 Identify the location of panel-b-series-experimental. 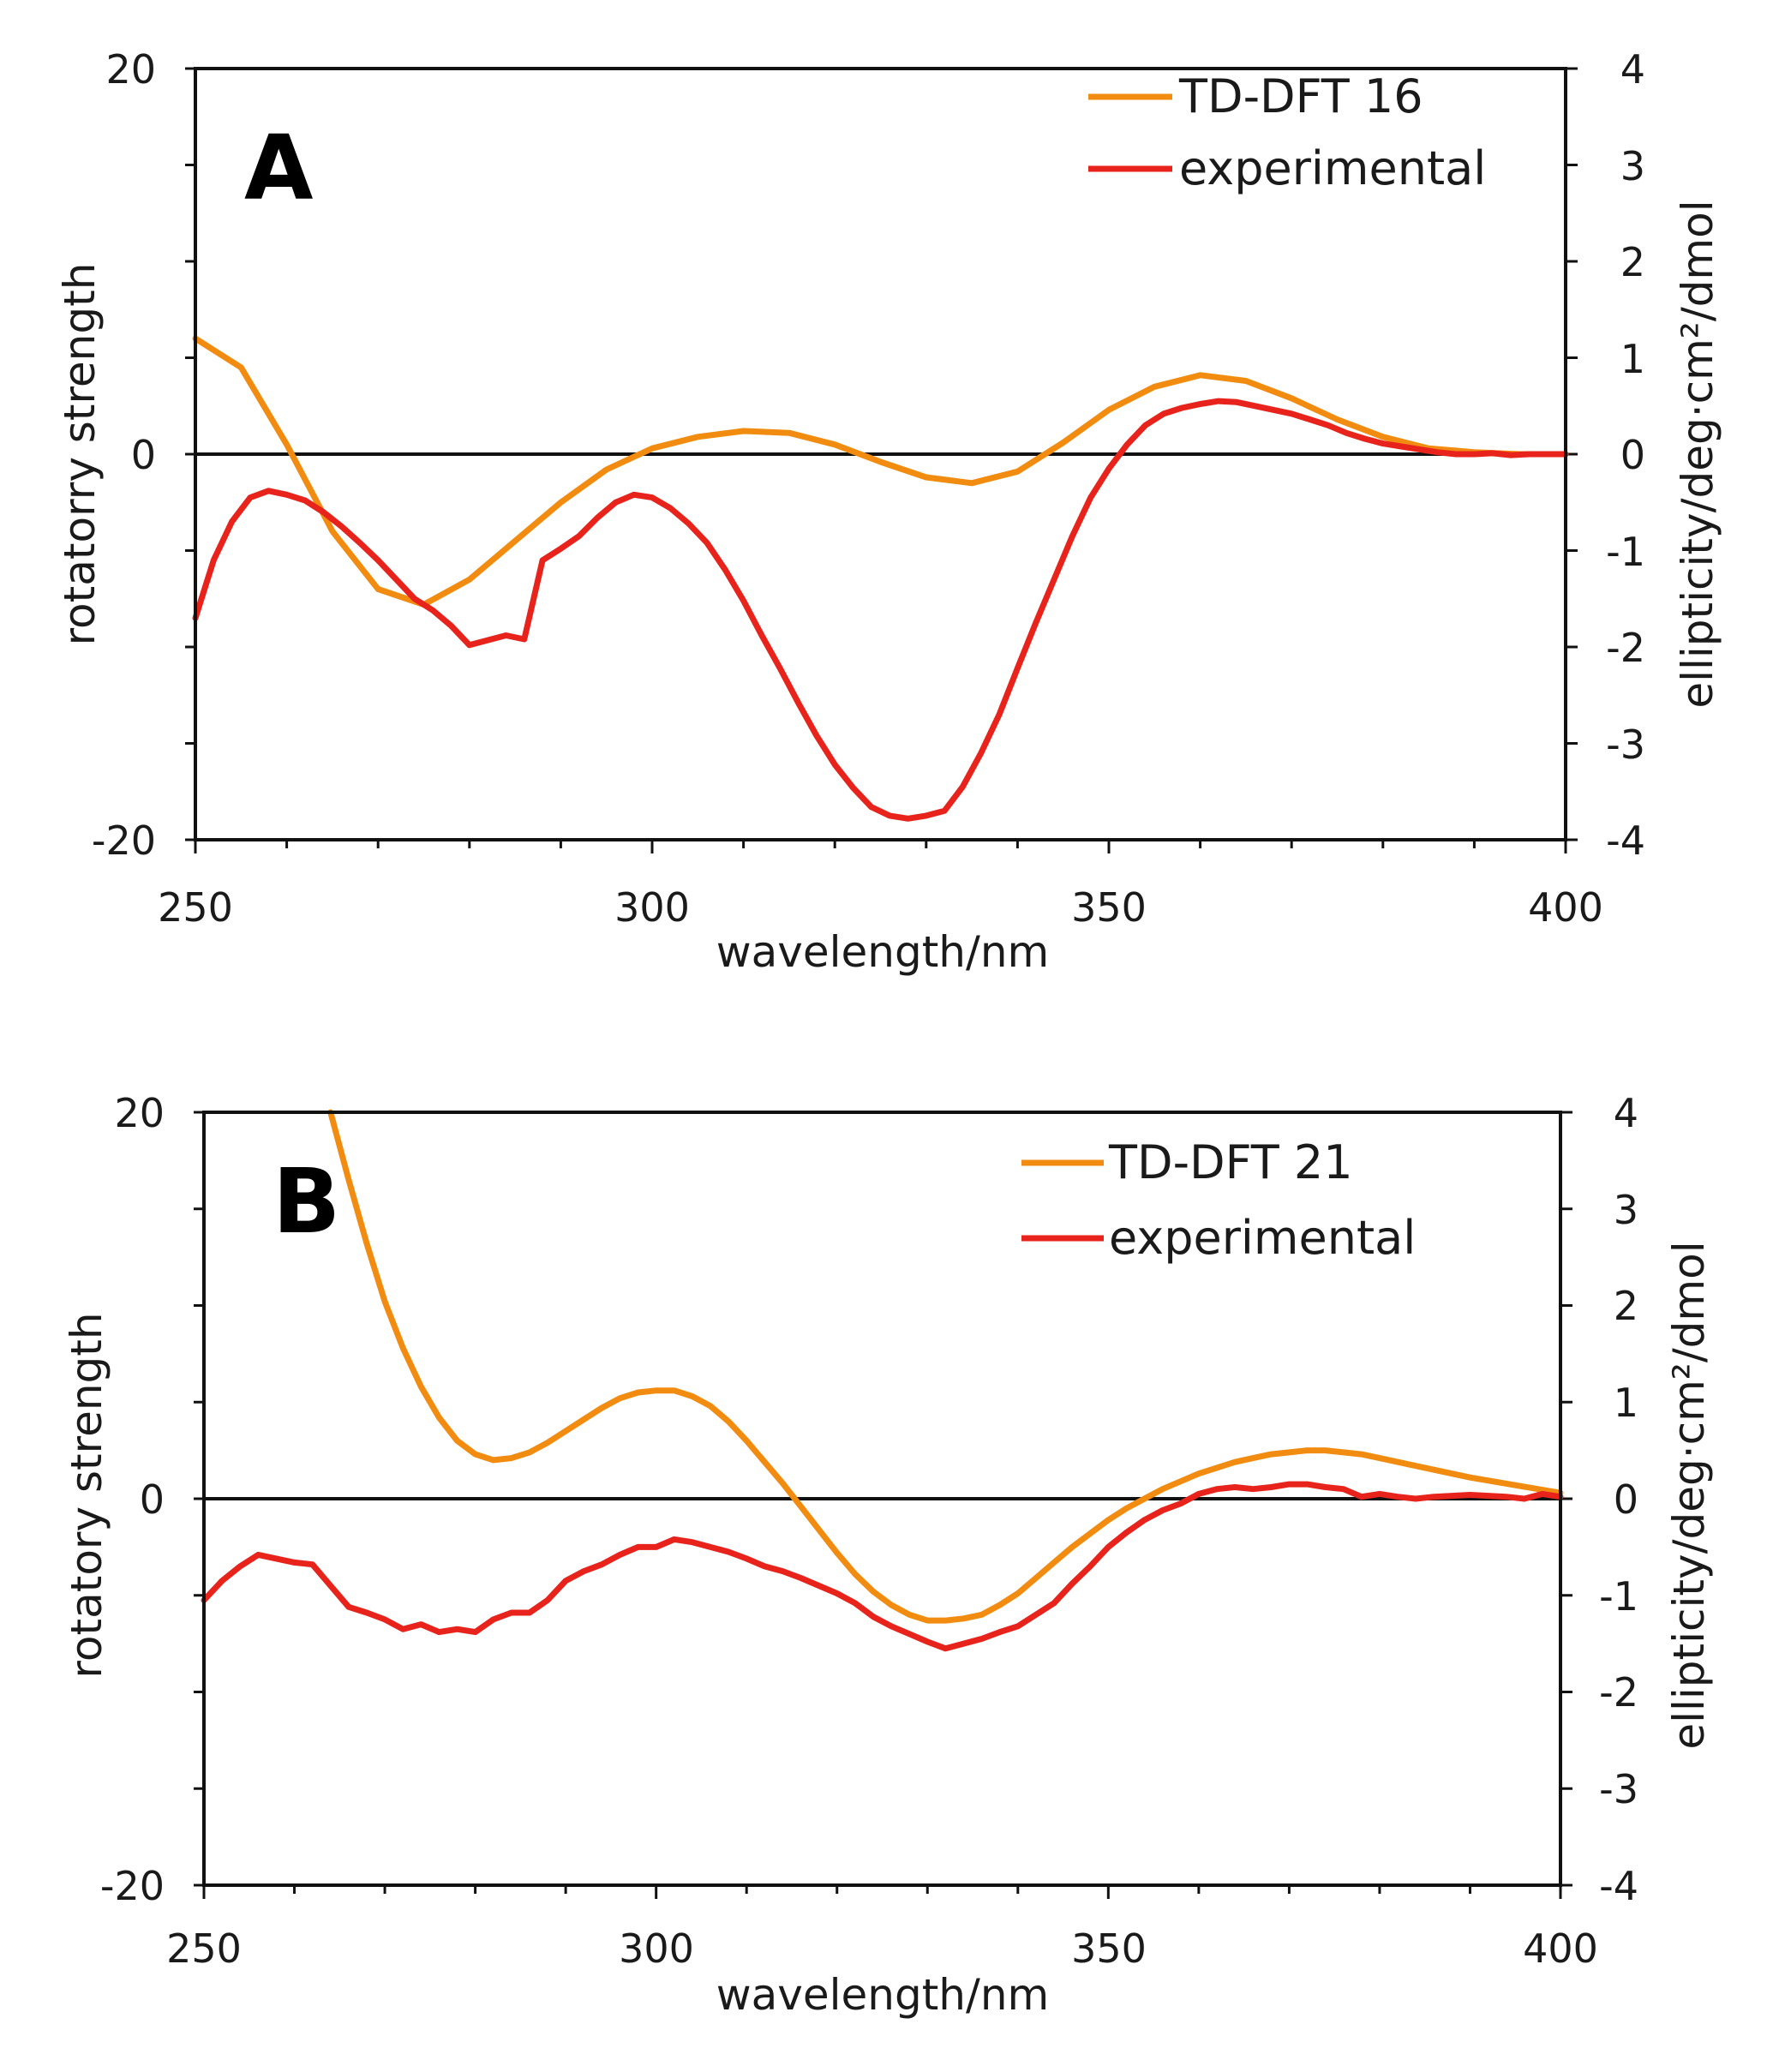
(882, 1566).